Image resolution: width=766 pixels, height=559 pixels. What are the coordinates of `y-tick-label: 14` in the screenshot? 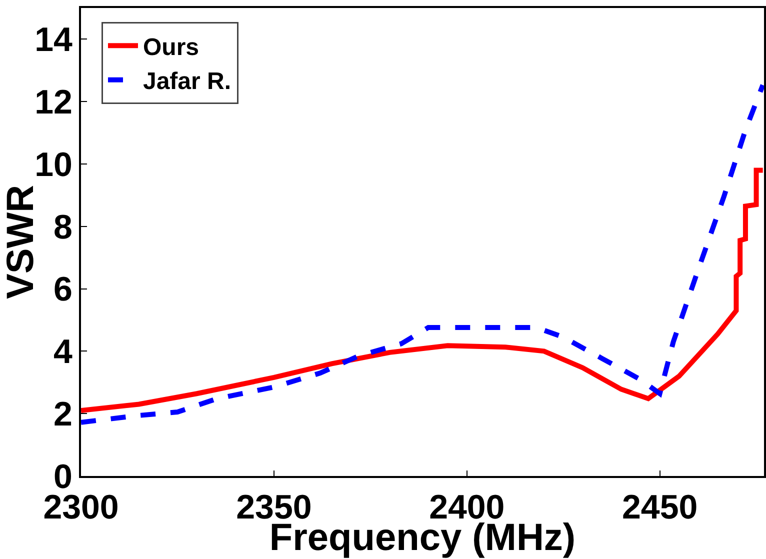 It's located at (53, 40).